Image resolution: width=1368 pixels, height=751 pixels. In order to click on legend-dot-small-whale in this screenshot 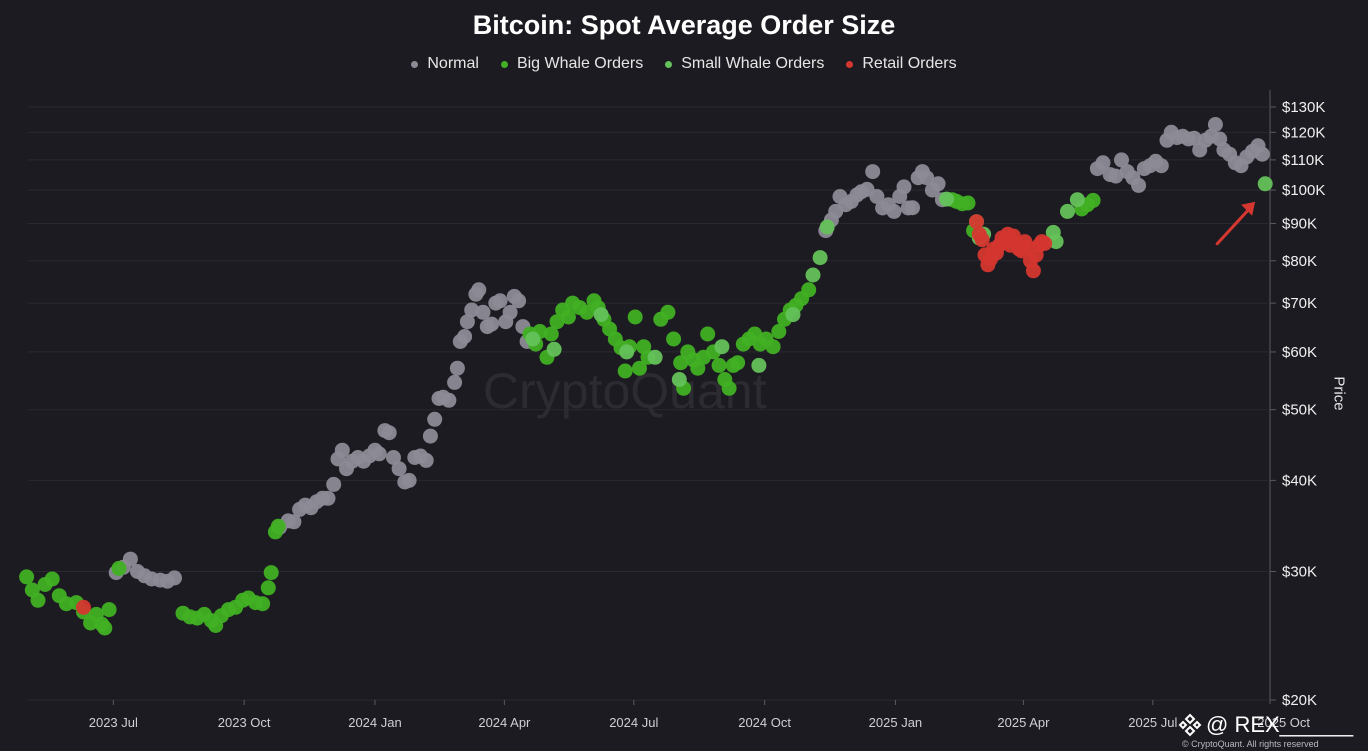, I will do `click(669, 64)`.